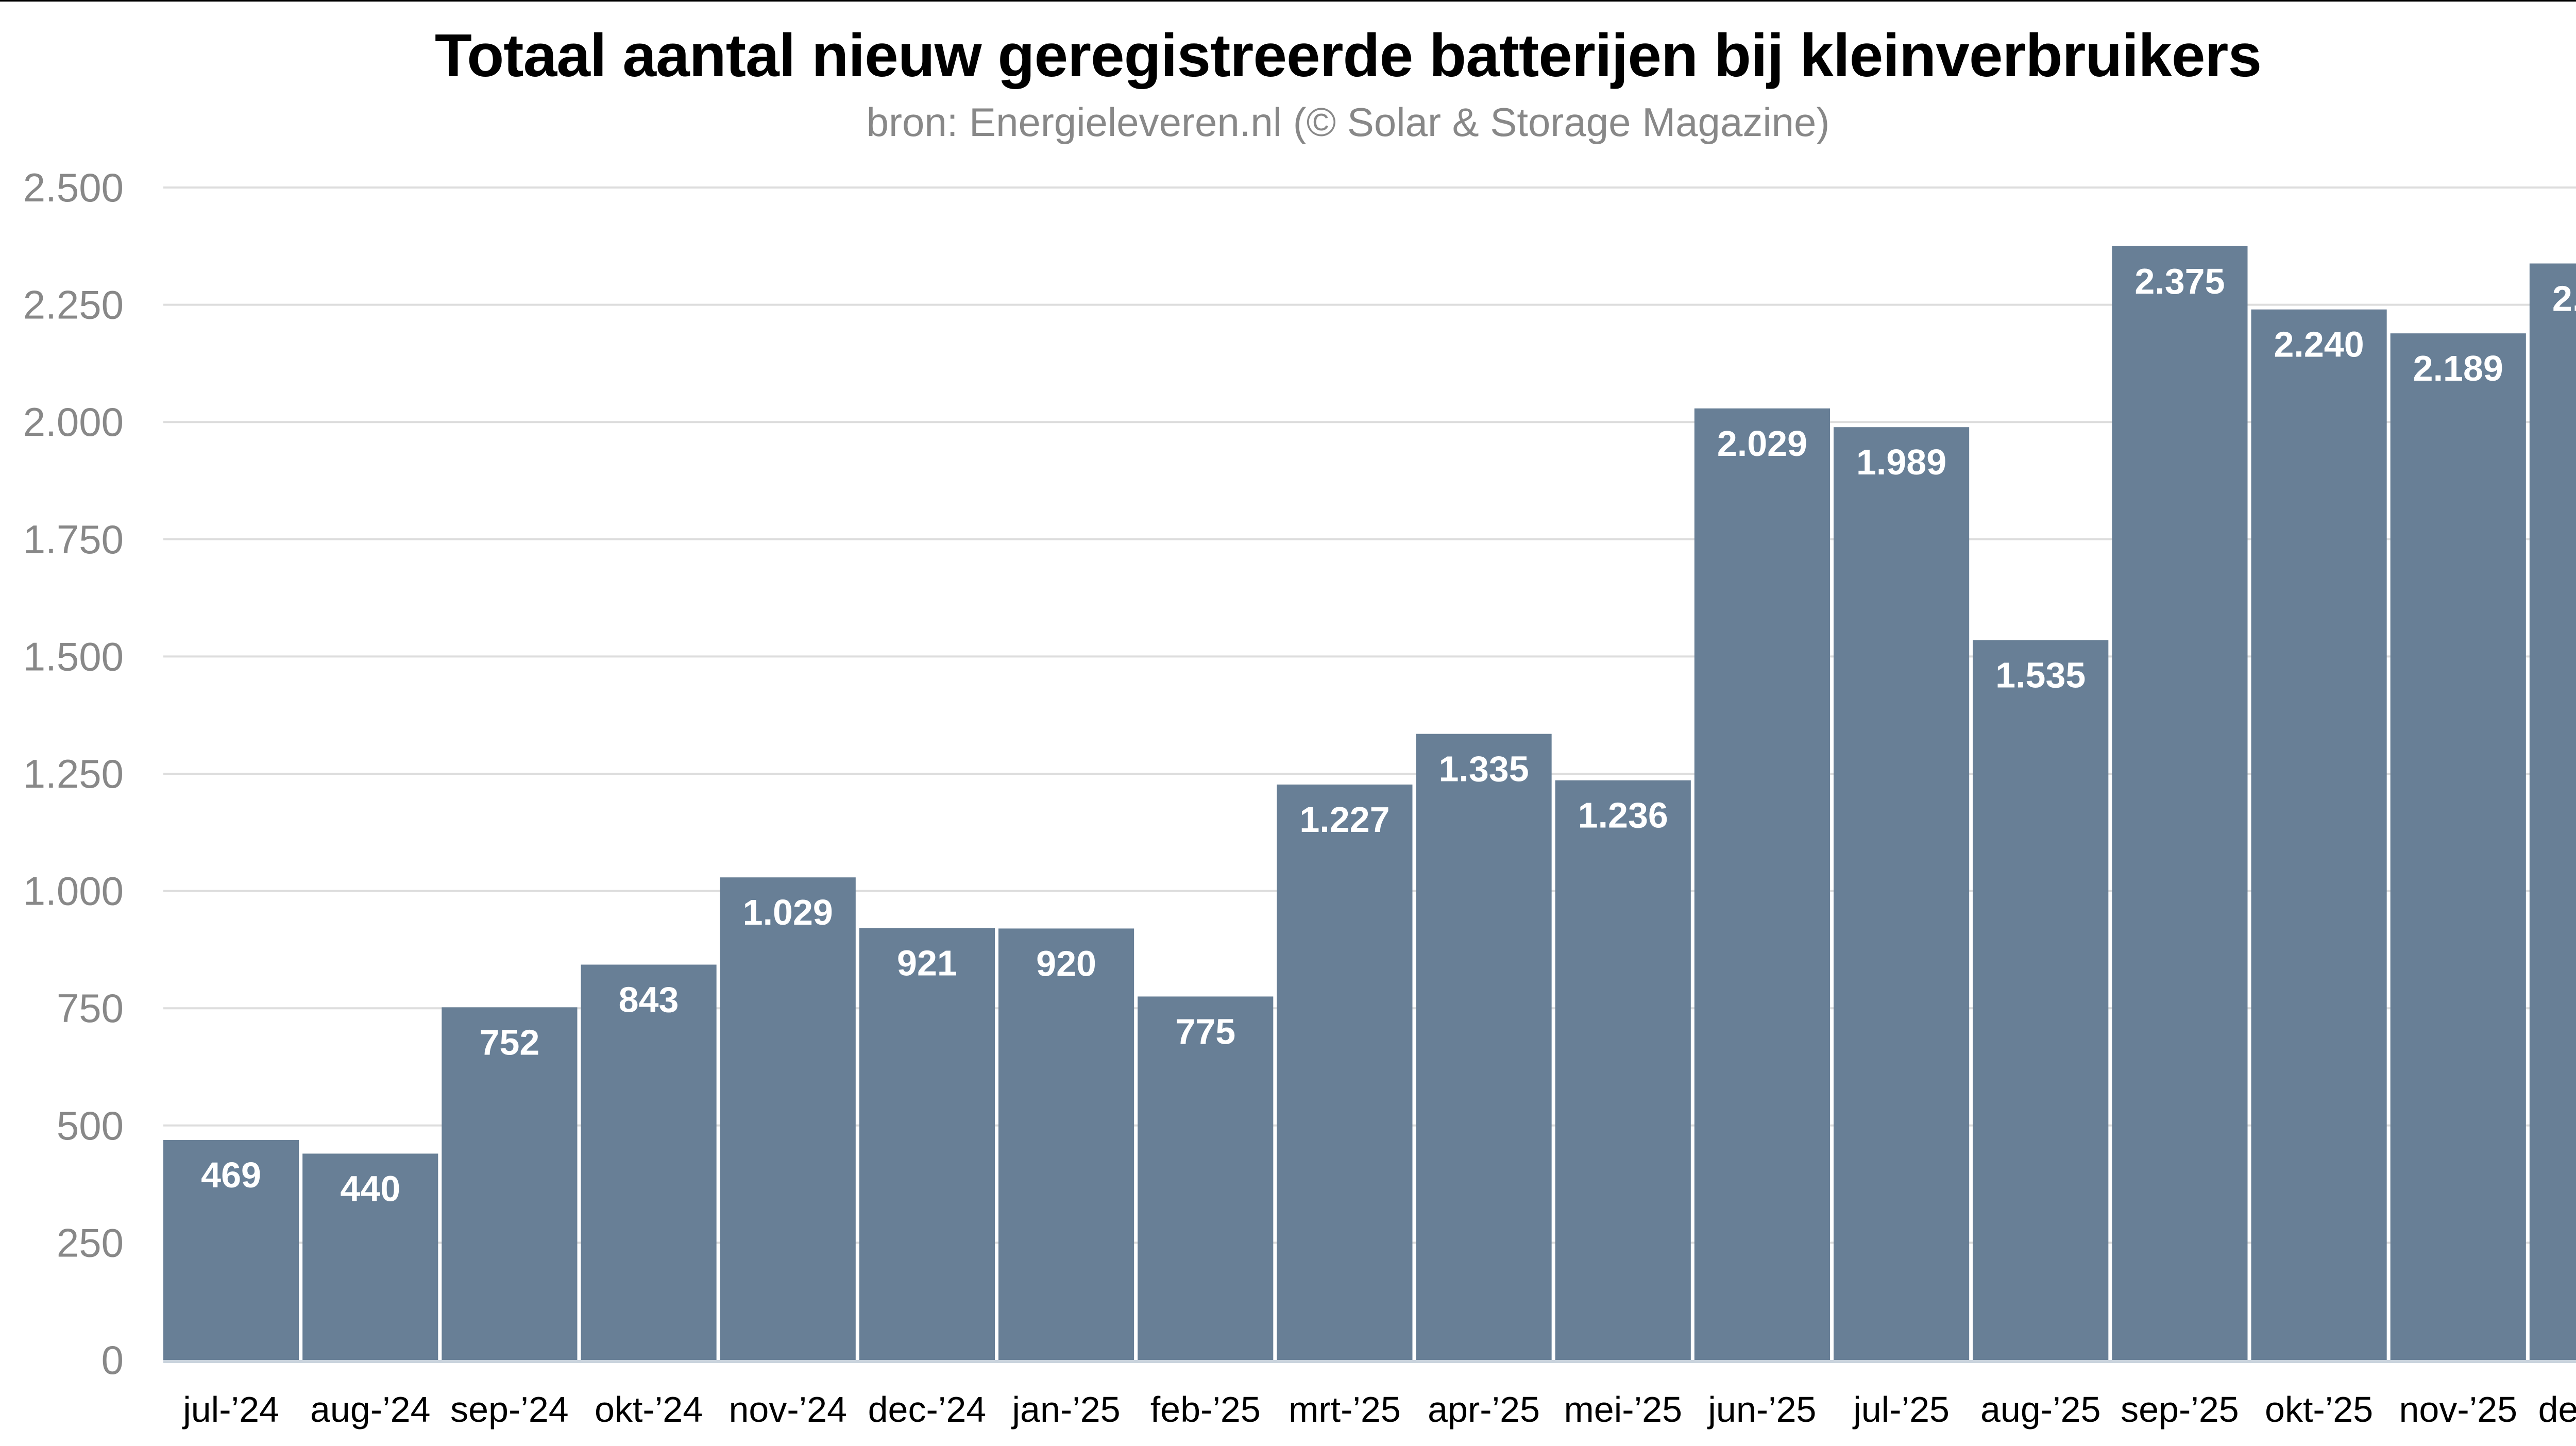 The height and width of the screenshot is (1446, 2576). Describe the element at coordinates (1205, 1410) in the screenshot. I see `x-tick-label: feb-’25` at that location.